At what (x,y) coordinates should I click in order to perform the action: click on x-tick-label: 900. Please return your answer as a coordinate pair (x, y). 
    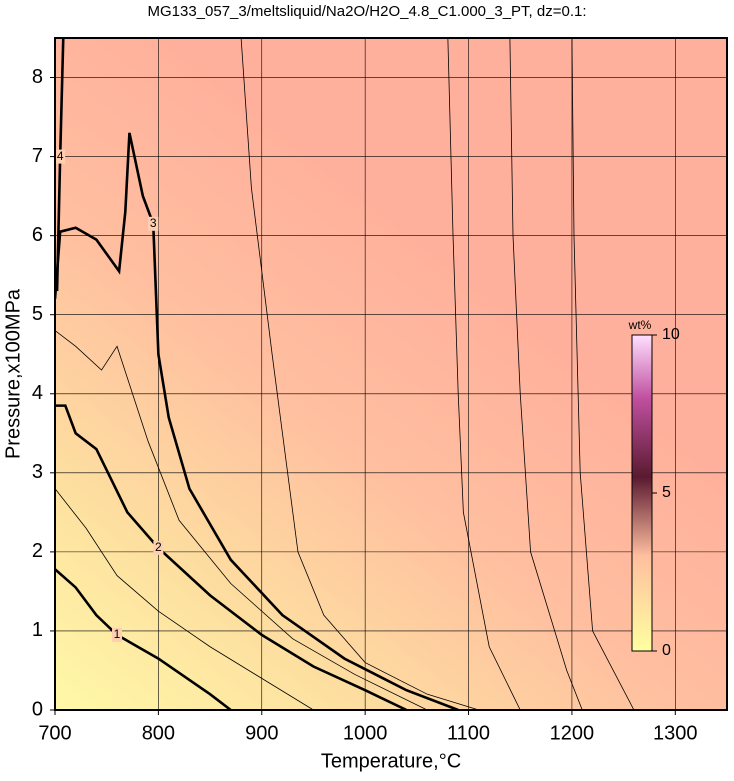
    Looking at the image, I should click on (261, 733).